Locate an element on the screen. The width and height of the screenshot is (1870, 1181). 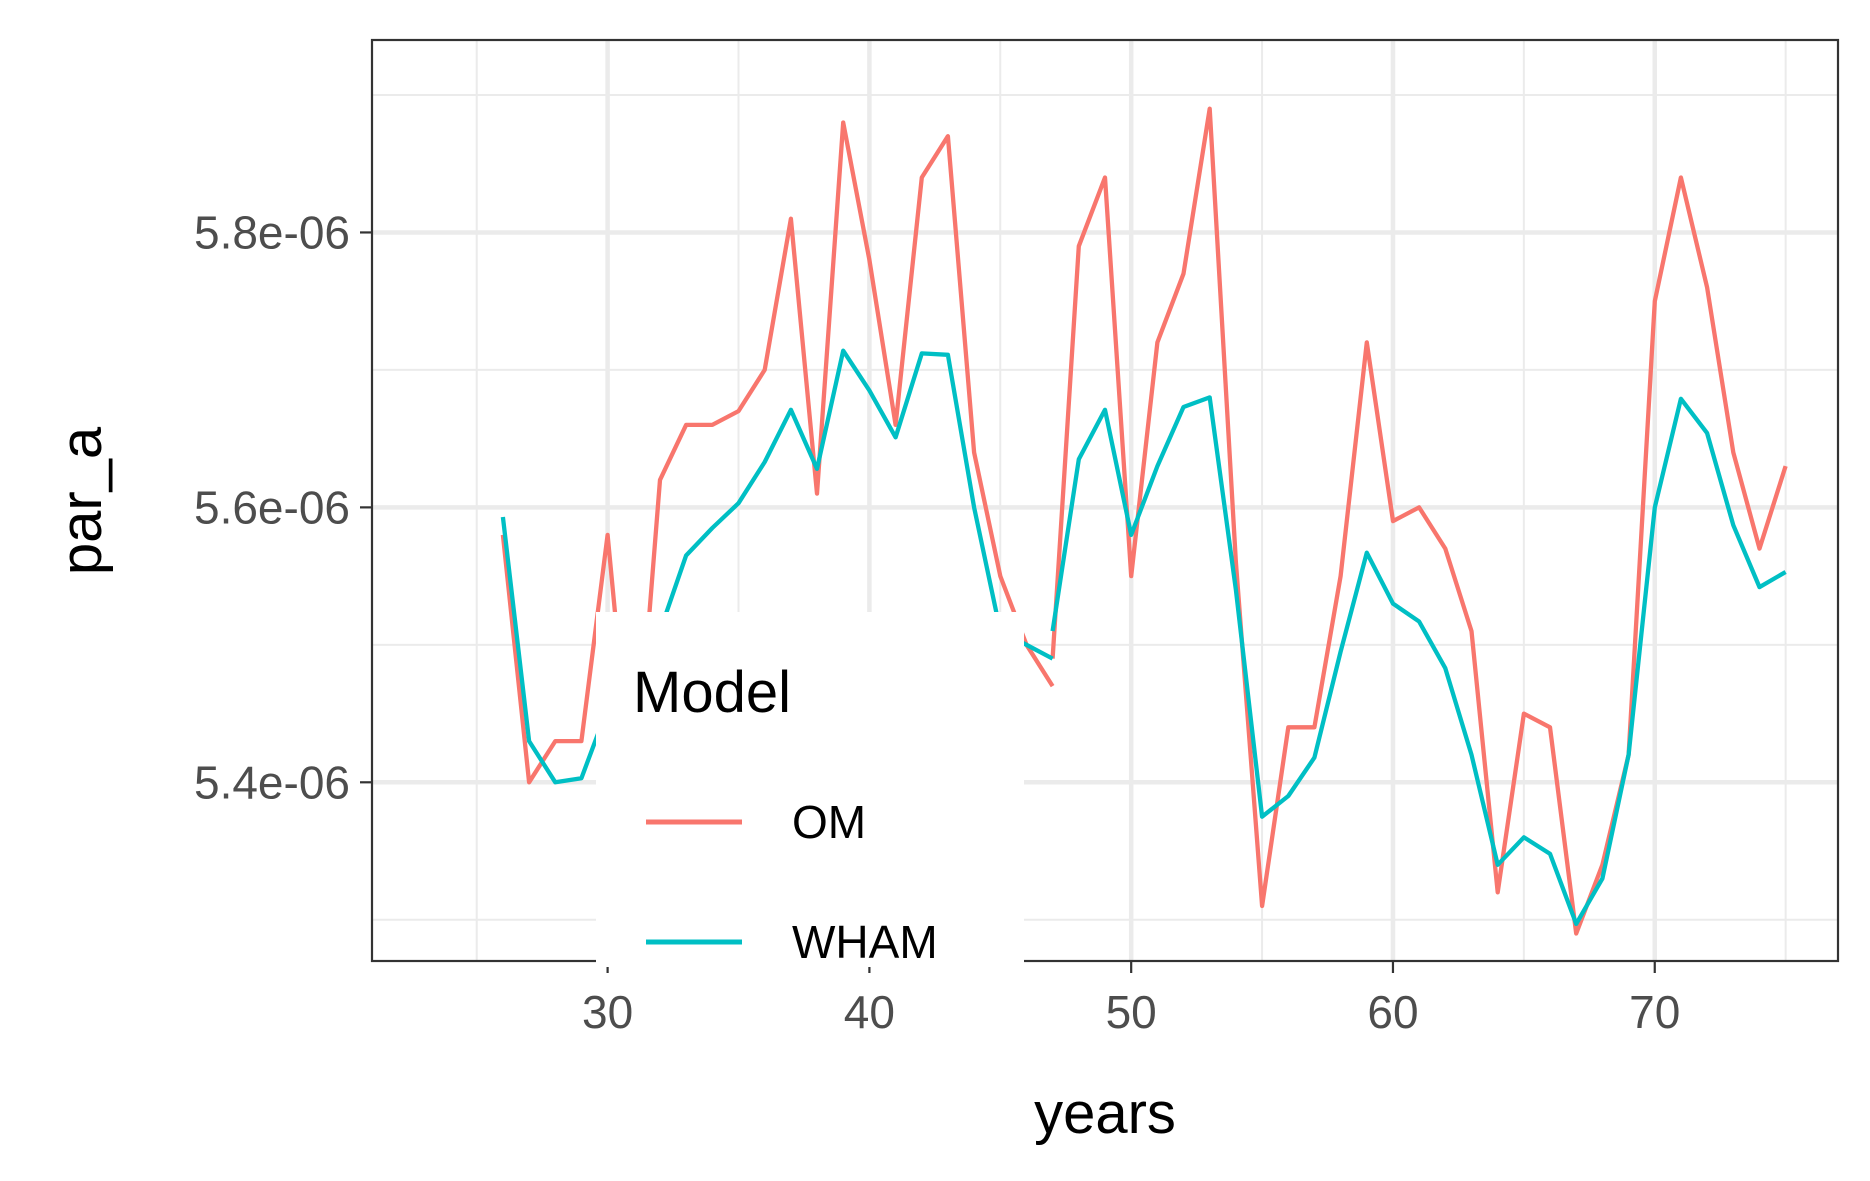
series-line-wham is located at coordinates (777, 566).